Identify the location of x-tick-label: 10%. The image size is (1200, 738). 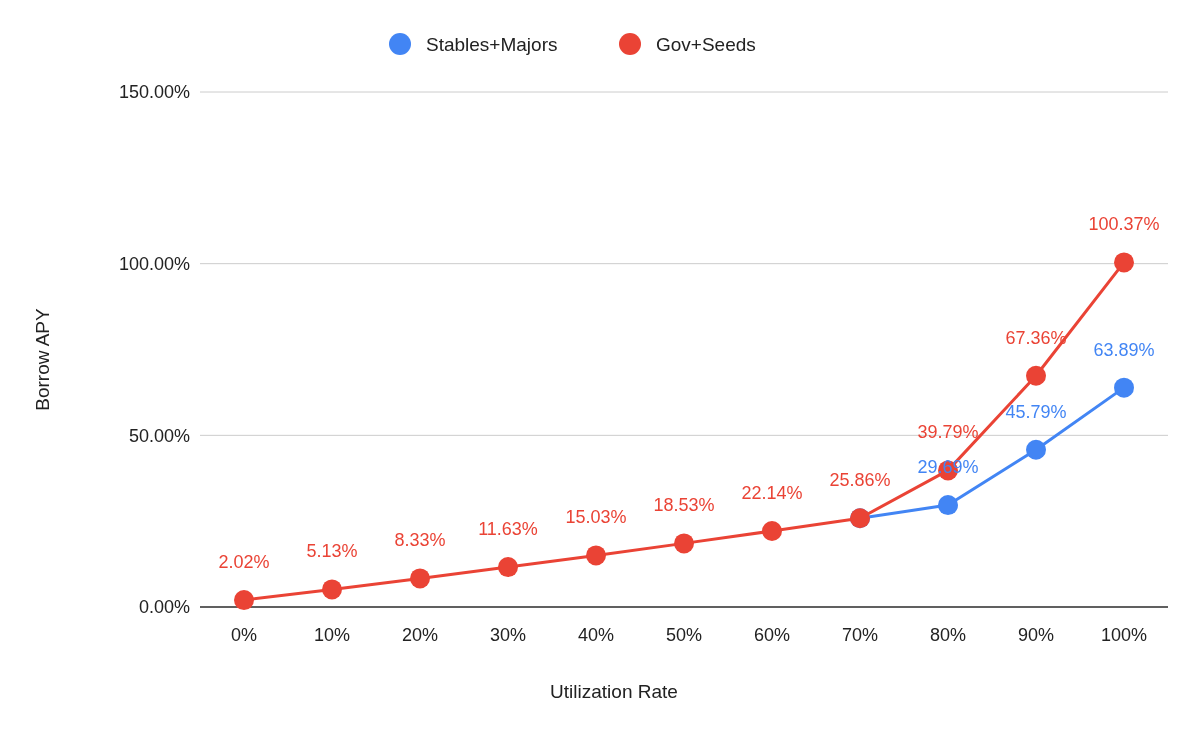
(332, 635).